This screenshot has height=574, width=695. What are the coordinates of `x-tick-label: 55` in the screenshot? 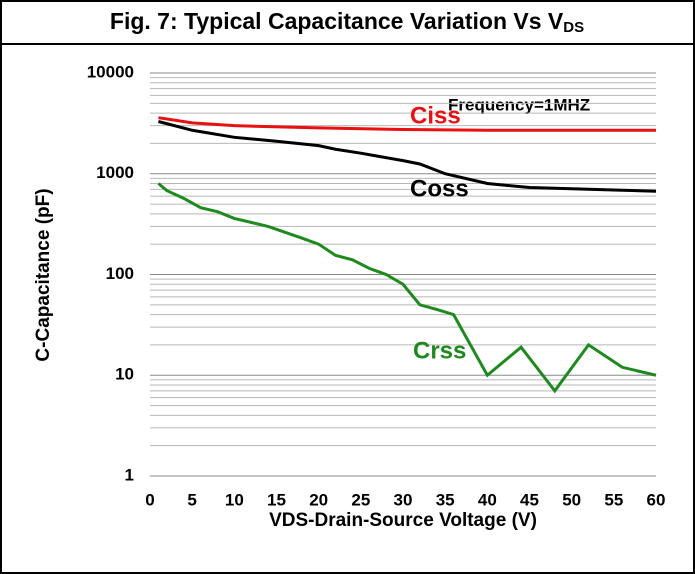 It's located at (613, 499).